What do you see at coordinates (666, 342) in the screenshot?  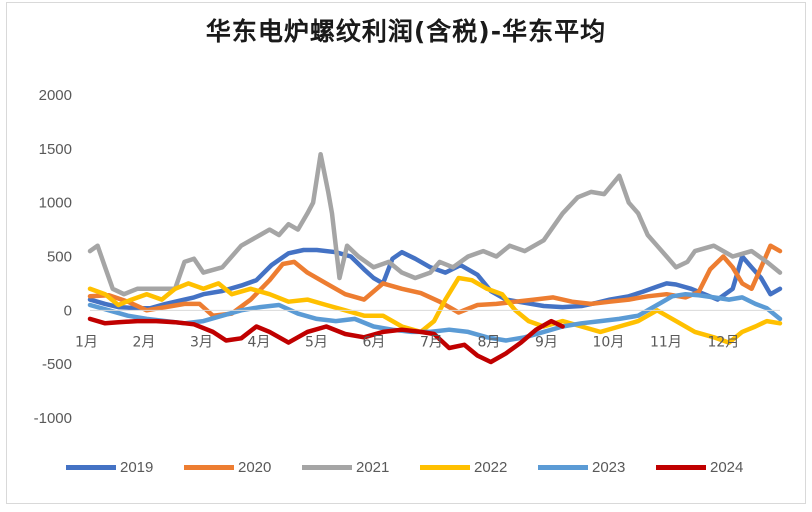 I see `x-tick-label: 11月` at bounding box center [666, 342].